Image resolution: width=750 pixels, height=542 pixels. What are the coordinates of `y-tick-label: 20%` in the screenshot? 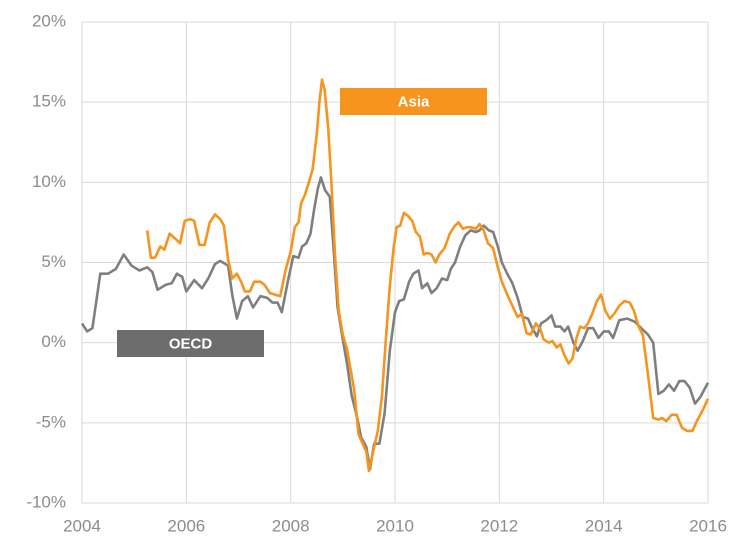 It's located at (49, 20).